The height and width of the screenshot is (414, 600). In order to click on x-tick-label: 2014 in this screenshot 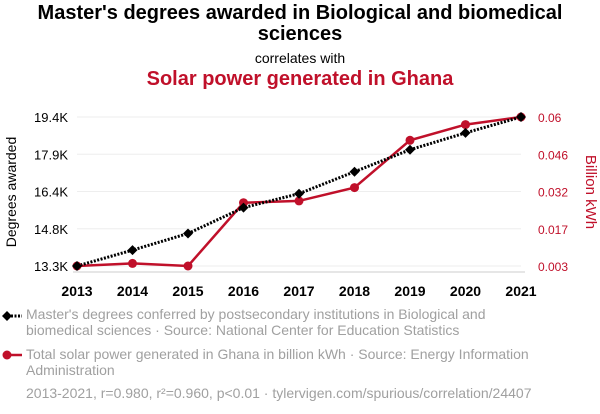, I will do `click(132, 291)`.